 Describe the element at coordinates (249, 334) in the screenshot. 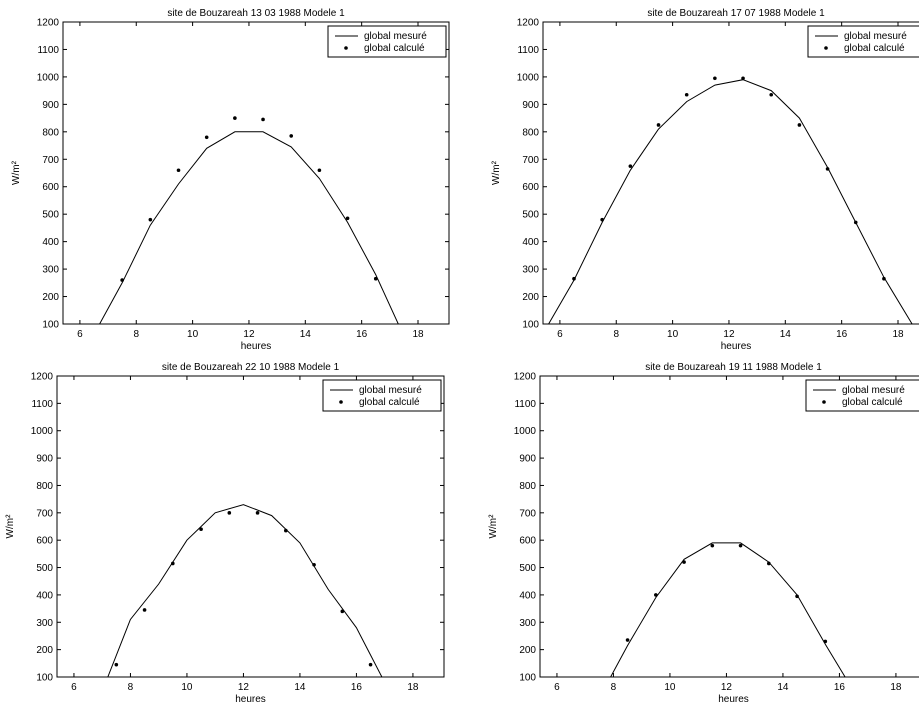

I see `x-tick-label: 12` at that location.